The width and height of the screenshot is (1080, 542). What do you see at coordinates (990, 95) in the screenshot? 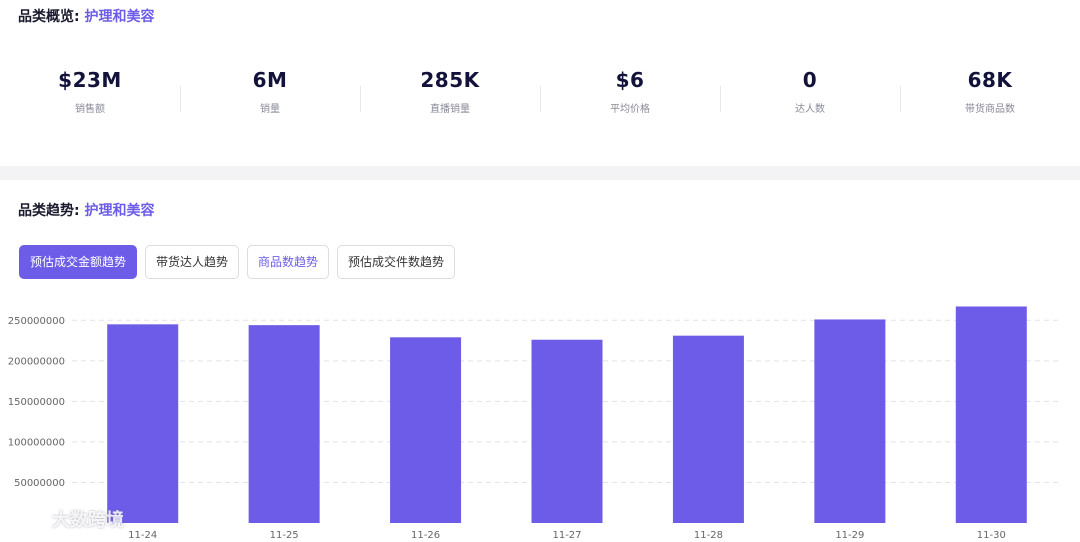
I see `stat-product-count: 68K 带货商品数` at bounding box center [990, 95].